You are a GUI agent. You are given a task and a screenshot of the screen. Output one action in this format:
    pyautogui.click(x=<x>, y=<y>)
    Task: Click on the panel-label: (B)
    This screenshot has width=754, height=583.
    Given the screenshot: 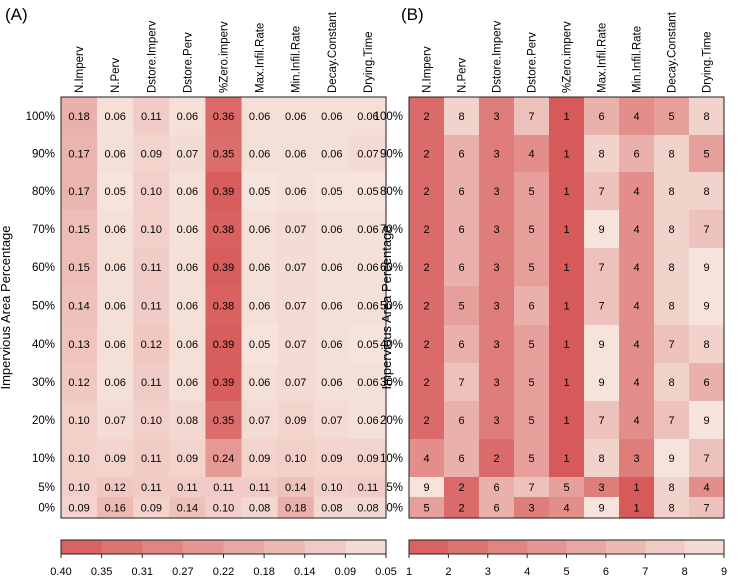 What is the action you would take?
    pyautogui.click(x=412, y=14)
    